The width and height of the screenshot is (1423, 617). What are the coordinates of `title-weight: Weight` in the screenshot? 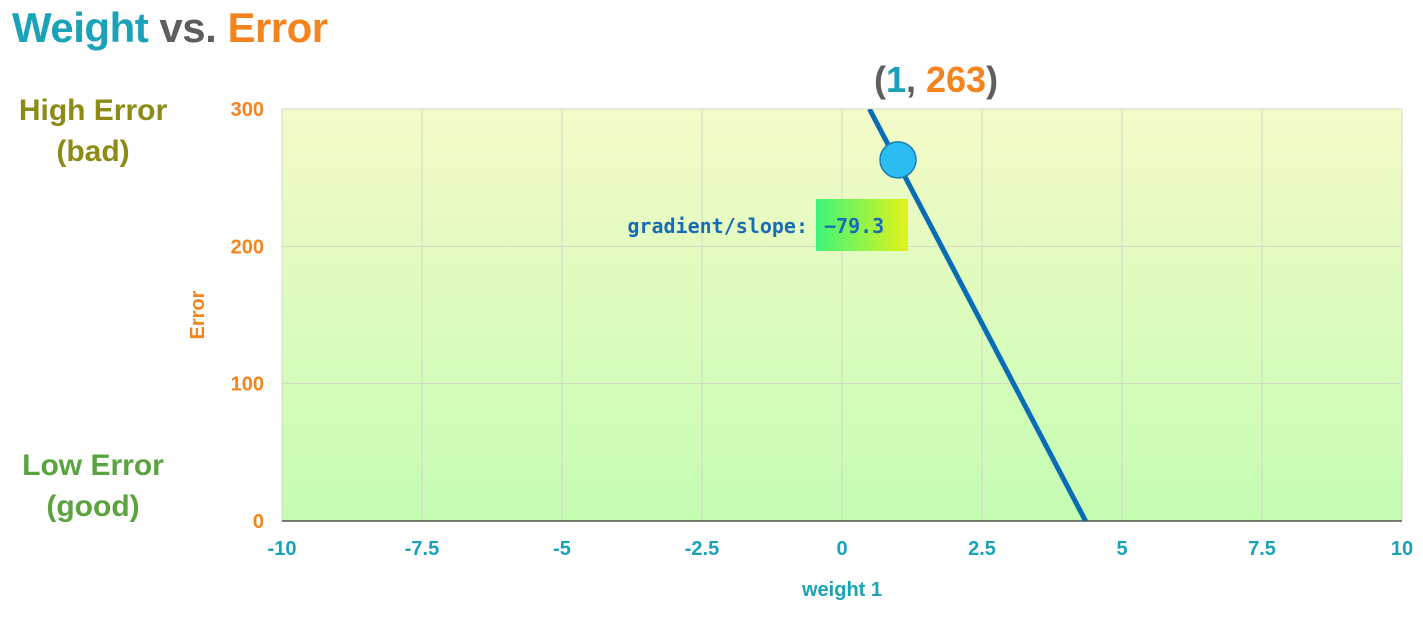 It's located at (80, 27).